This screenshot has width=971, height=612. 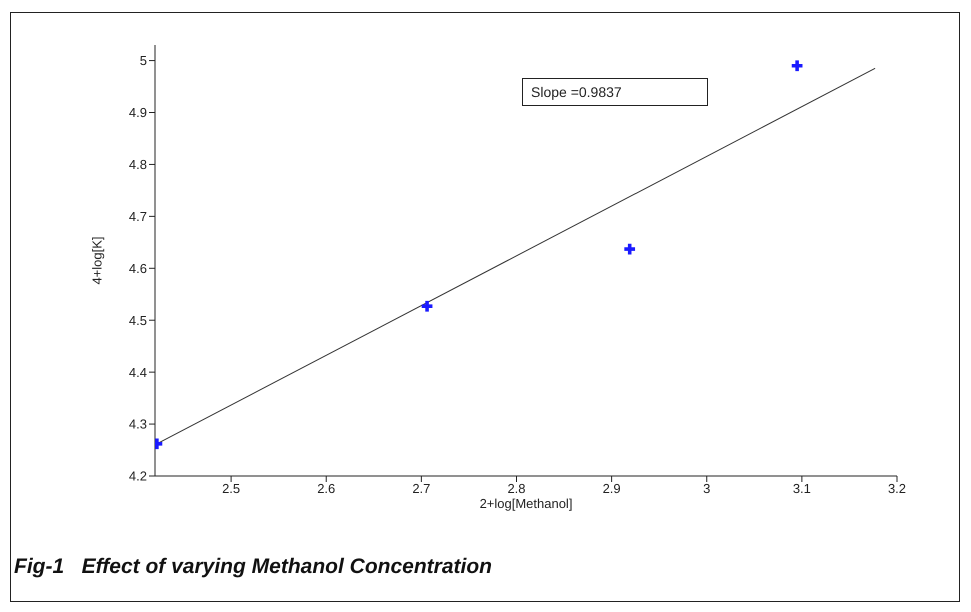 What do you see at coordinates (231, 488) in the screenshot?
I see `x-tick-label: 2.5` at bounding box center [231, 488].